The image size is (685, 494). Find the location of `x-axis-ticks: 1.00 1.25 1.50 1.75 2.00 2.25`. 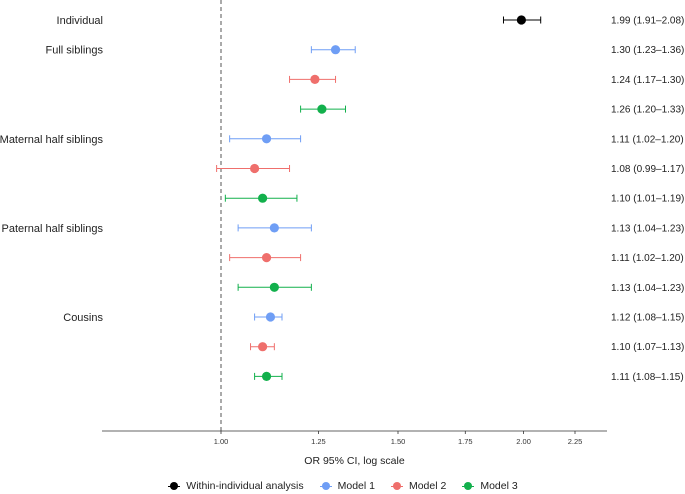

x-axis-ticks: 1.00 1.25 1.50 1.75 2.00 2.25 is located at coordinates (398, 438).